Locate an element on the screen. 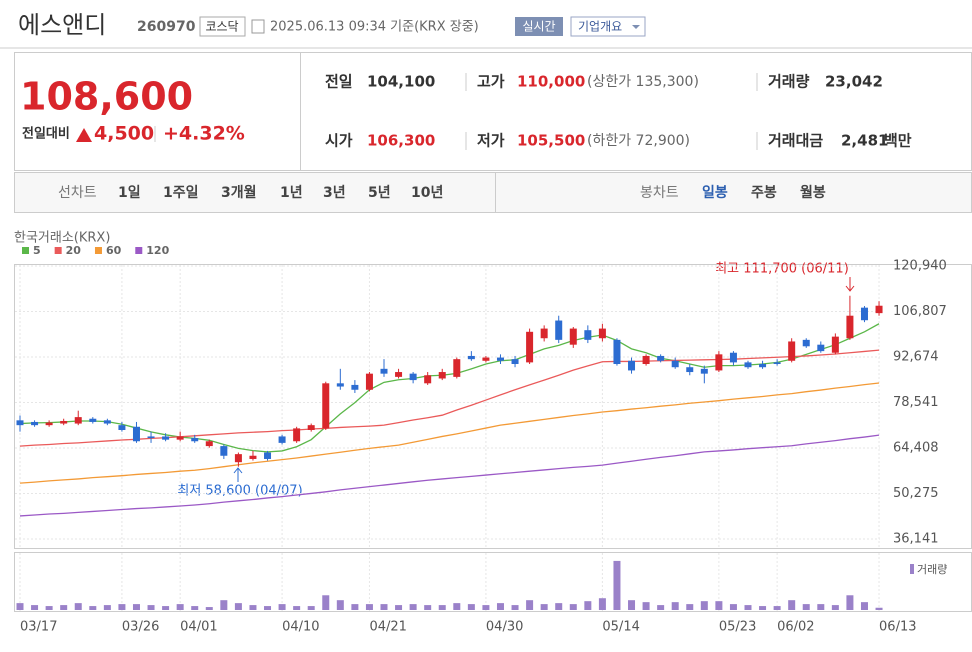 The image size is (972, 652). tab: 3년 is located at coordinates (334, 193).